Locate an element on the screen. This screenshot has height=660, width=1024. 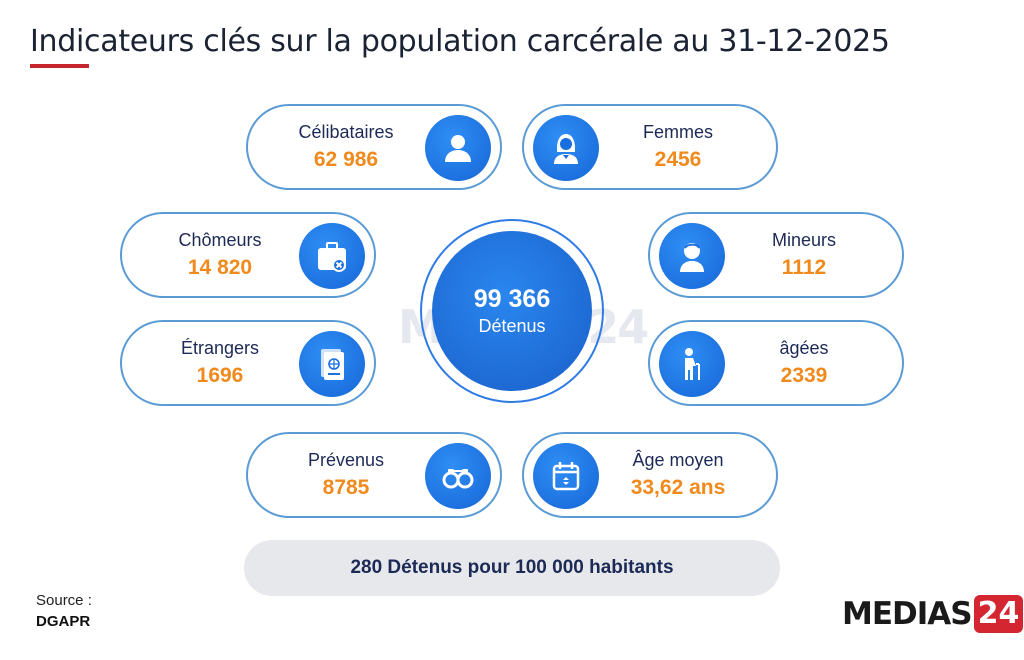
woman-icon is located at coordinates (566, 148).